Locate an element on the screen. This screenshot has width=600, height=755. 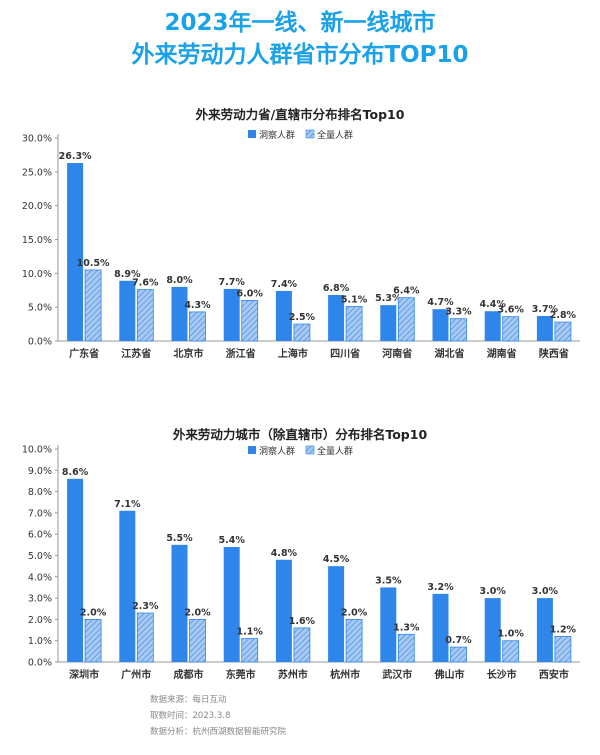
x-tick-label: 上海市 is located at coordinates (293, 353).